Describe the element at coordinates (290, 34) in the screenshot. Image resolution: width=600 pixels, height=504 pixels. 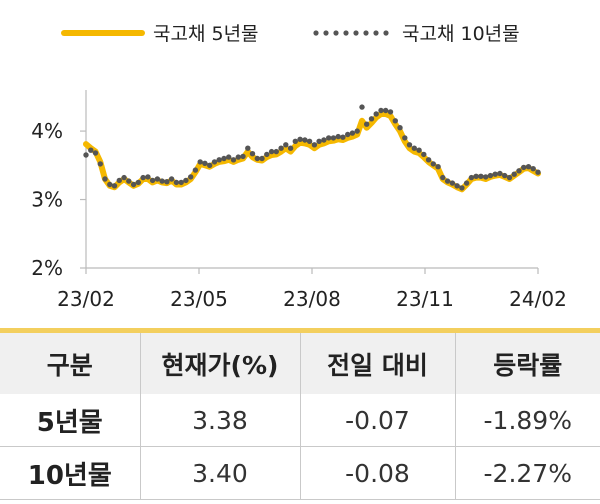
I see `legend: 국고채 5년물 국고채 10년물` at that location.